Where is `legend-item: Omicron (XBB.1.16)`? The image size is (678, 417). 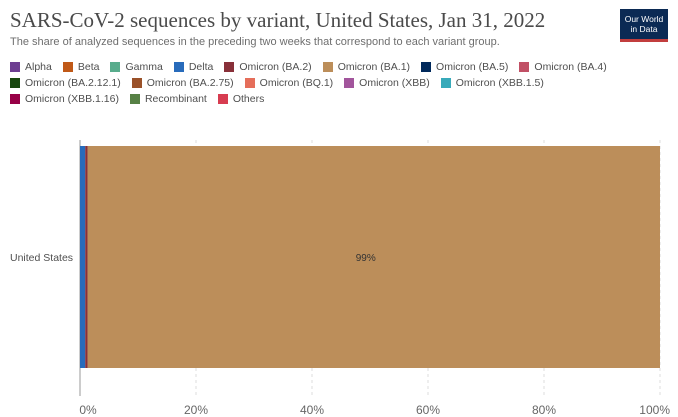 legend-item: Omicron (XBB.1.16) is located at coordinates (64, 99).